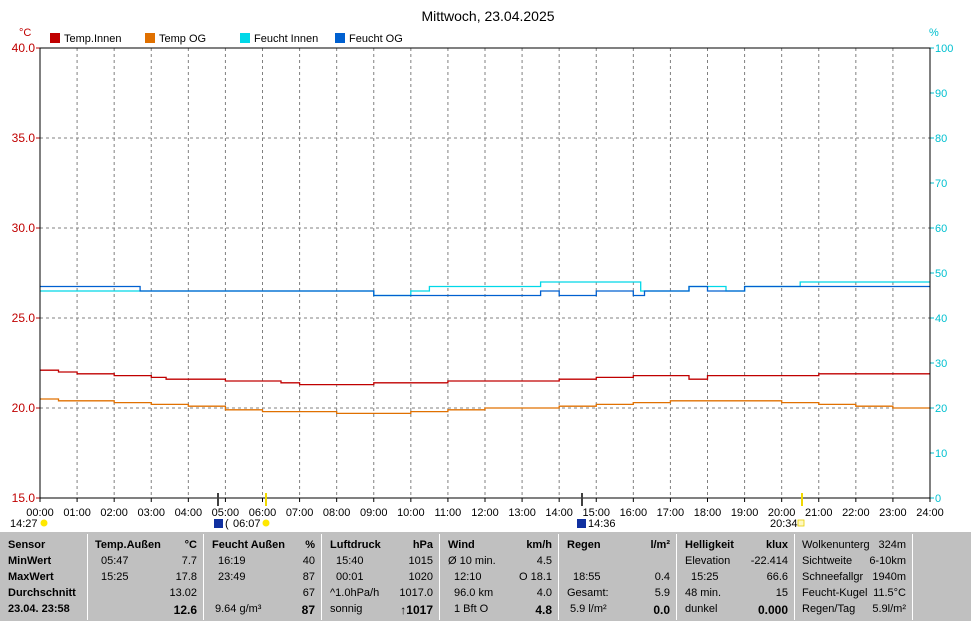 This screenshot has width=971, height=621. I want to click on x-tick-label: 14:00, so click(559, 513).